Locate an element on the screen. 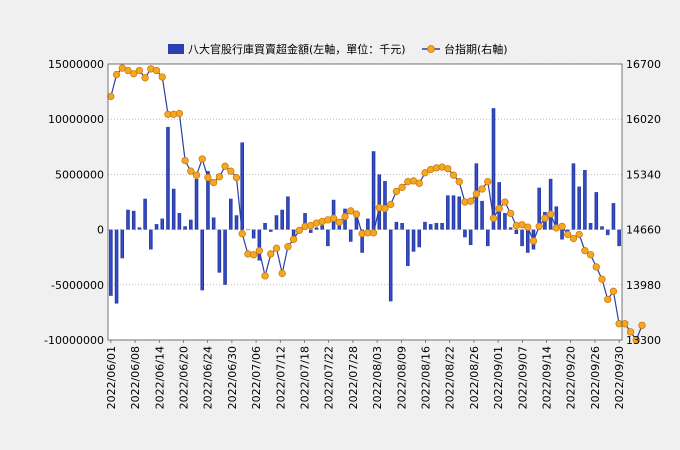 The image size is (680, 450). legend-bar-label: 八大官股行庫買賣超金額(左軸，單位：千元) is located at coordinates (297, 49).